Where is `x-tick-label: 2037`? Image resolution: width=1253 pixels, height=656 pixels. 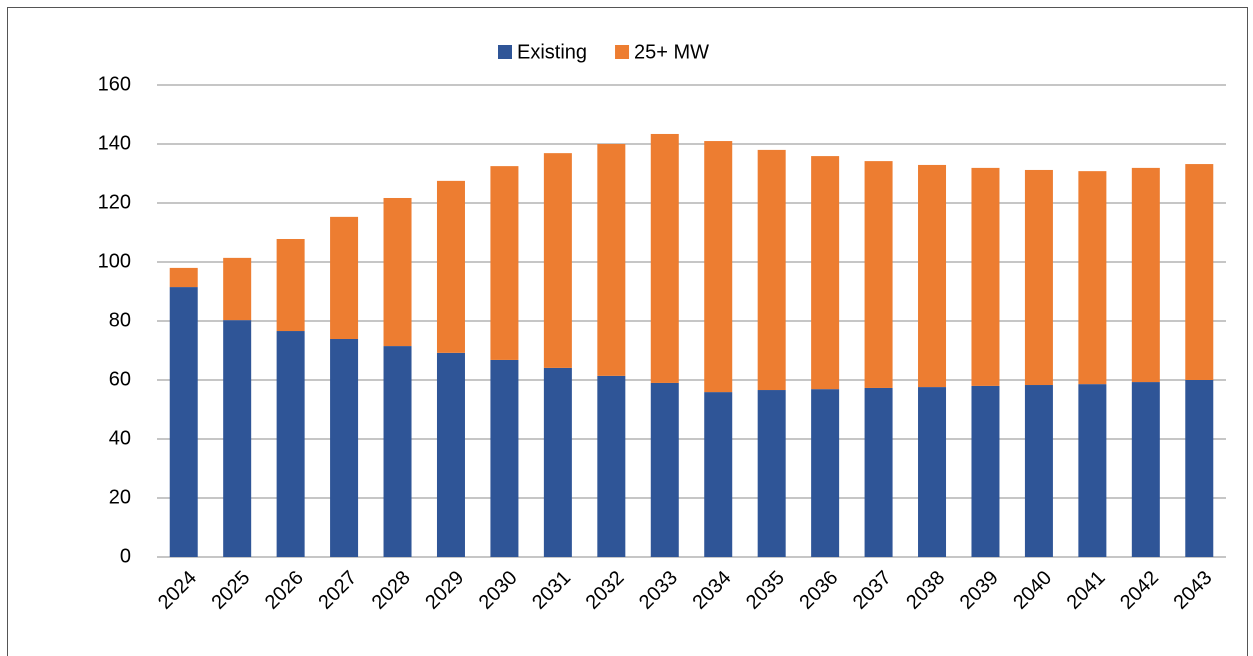
x-tick-label: 2037 is located at coordinates (872, 590).